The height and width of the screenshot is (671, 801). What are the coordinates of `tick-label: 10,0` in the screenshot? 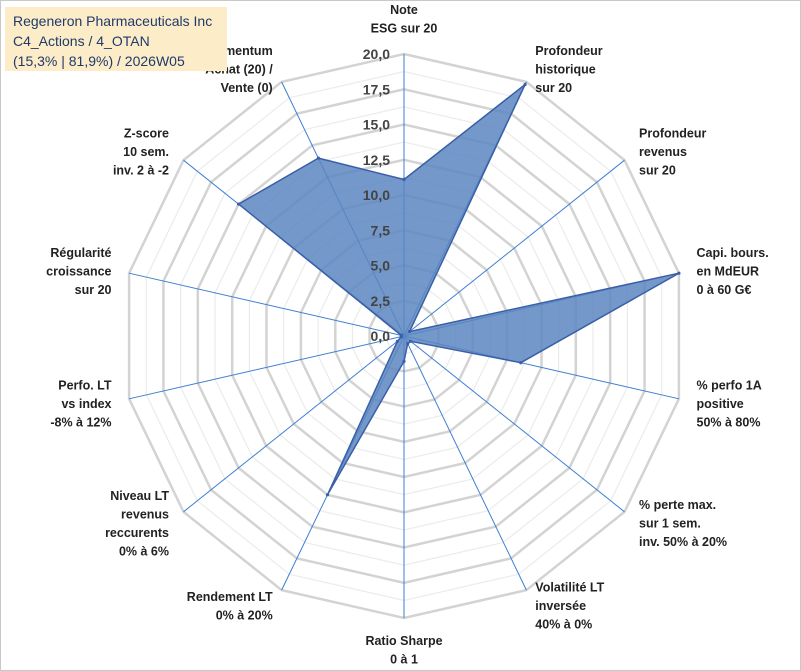 It's located at (376, 195).